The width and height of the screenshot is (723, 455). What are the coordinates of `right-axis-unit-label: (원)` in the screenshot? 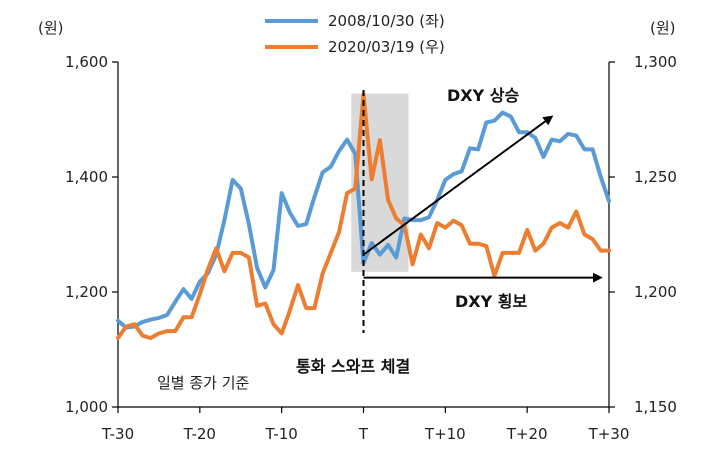 It's located at (663, 28).